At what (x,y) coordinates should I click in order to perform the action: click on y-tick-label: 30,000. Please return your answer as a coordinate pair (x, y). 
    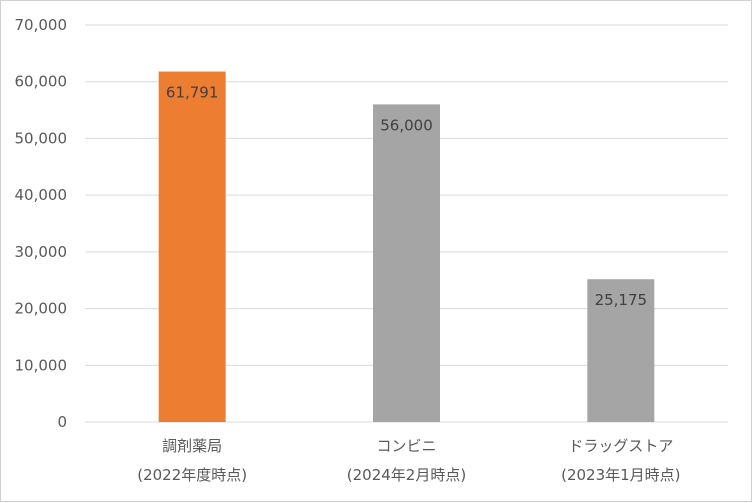
    Looking at the image, I should click on (41, 252).